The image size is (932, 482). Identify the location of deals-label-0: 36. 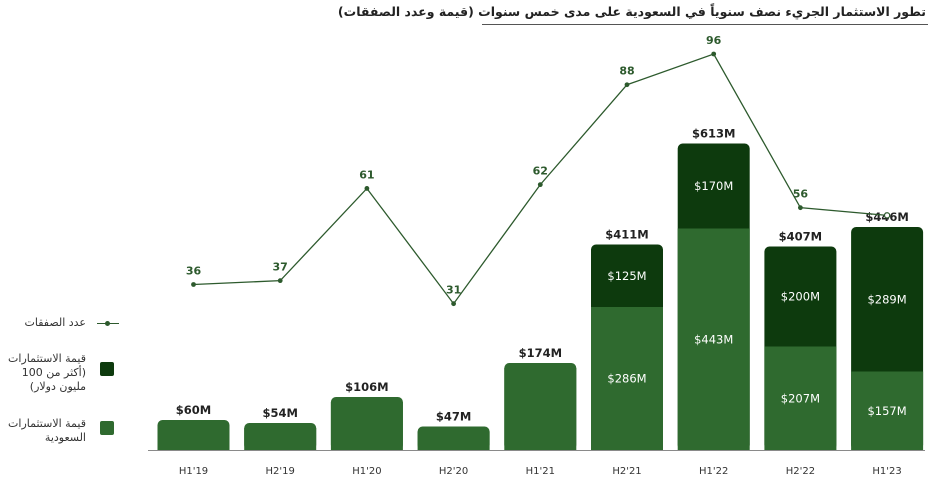
(194, 271).